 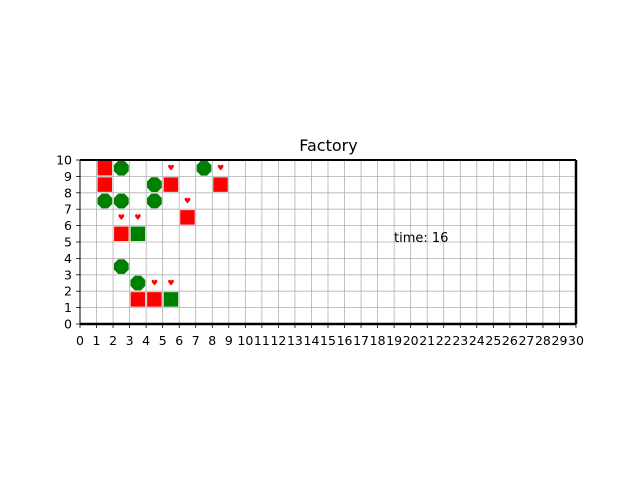 What do you see at coordinates (328, 340) in the screenshot?
I see `x-tick-label: 15` at bounding box center [328, 340].